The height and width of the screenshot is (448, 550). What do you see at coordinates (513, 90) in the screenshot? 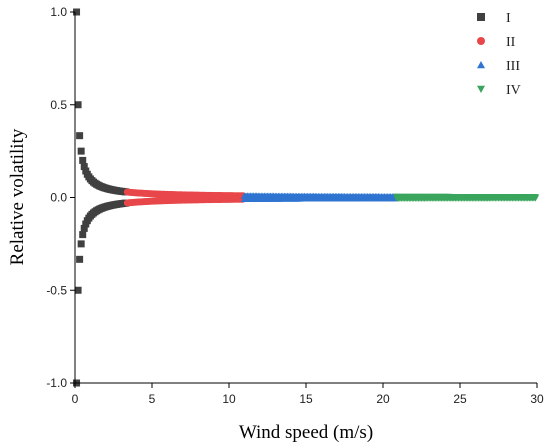
I see `legend-label-4: IV` at bounding box center [513, 90].